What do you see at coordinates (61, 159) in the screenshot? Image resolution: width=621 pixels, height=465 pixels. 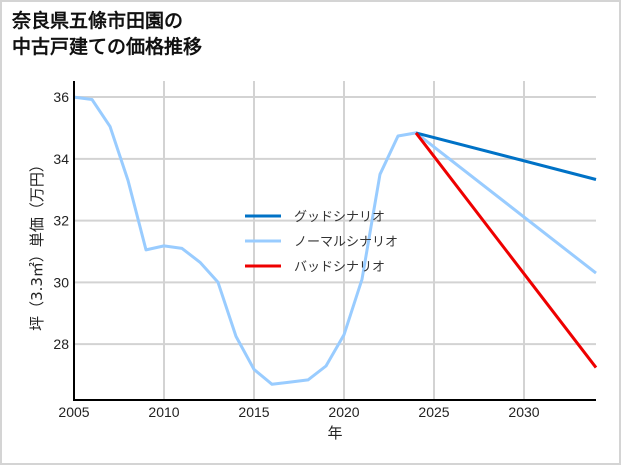 I see `y-tick-label: 34` at bounding box center [61, 159].